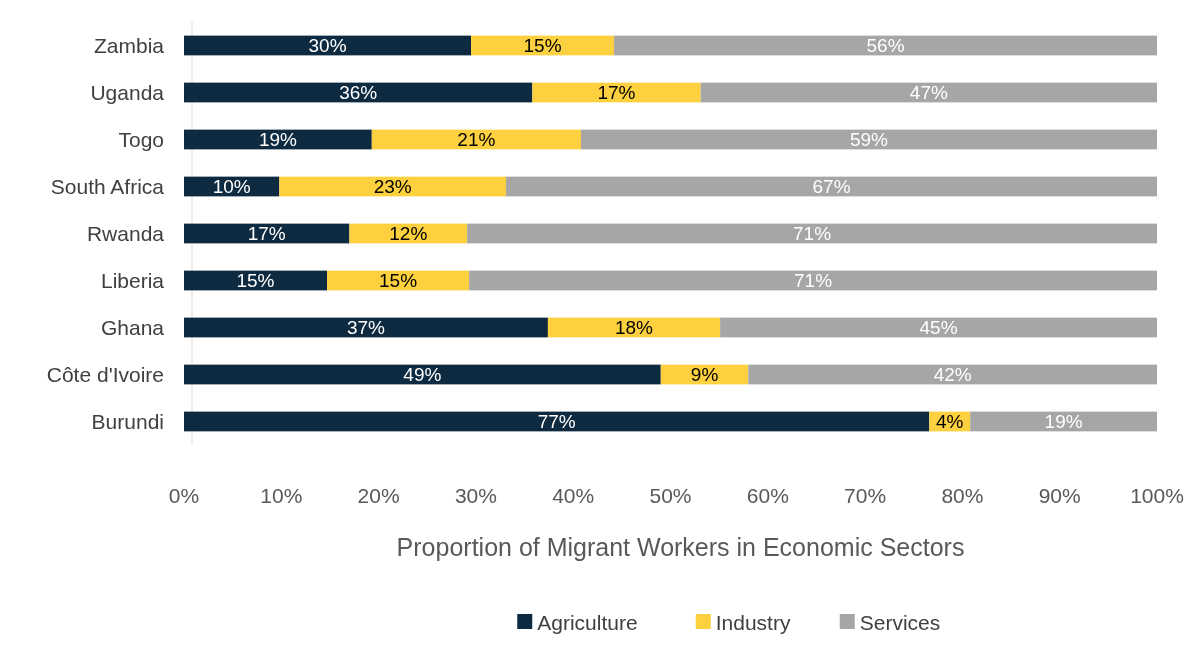 The image size is (1201, 645). Describe the element at coordinates (704, 375) in the screenshot. I see `data-label: 9%` at that location.